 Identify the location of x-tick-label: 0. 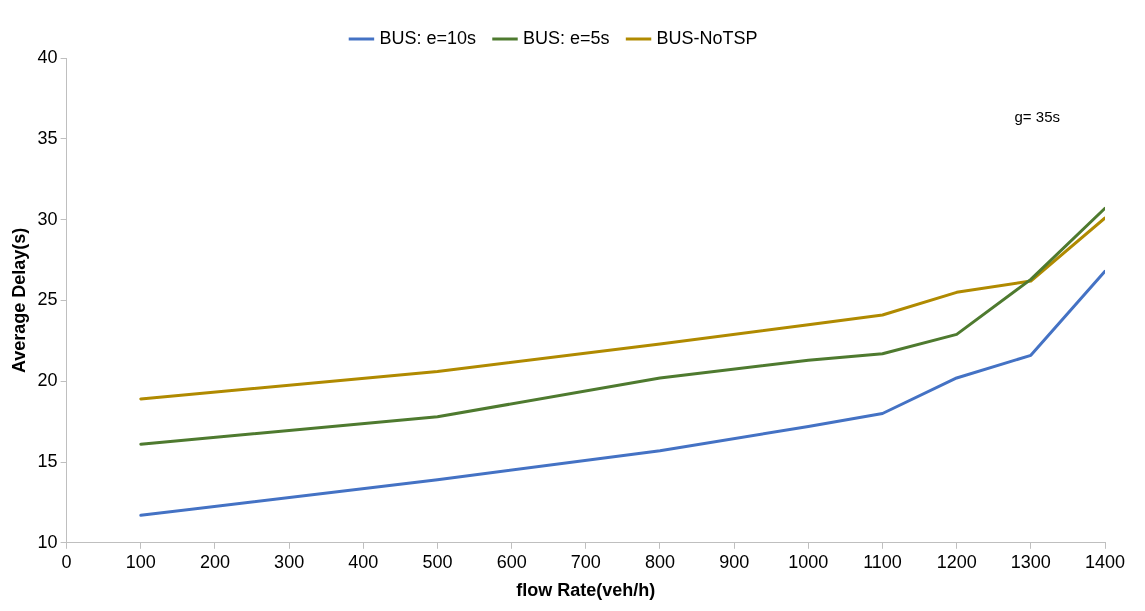
(66, 561).